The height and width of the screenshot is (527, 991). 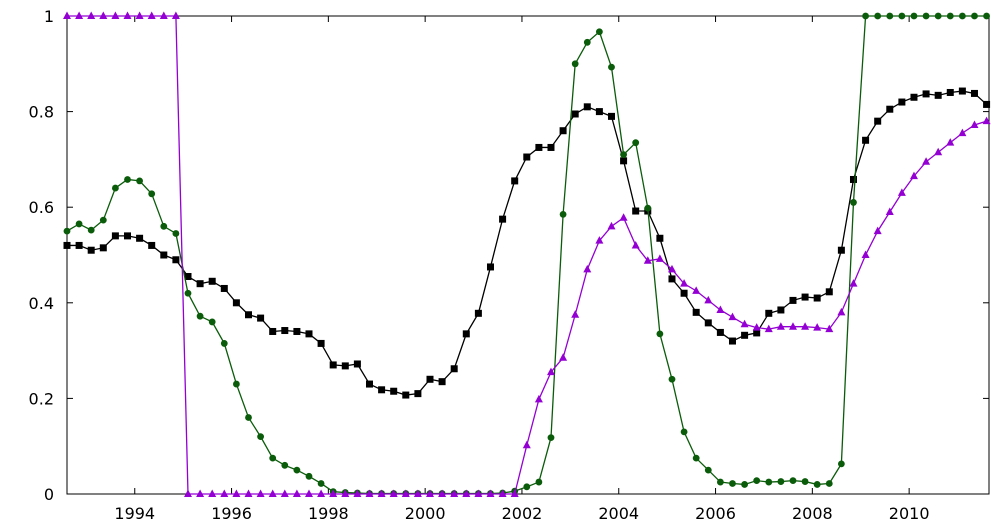 What do you see at coordinates (618, 513) in the screenshot?
I see `x-tick-label-2004: 2004` at bounding box center [618, 513].